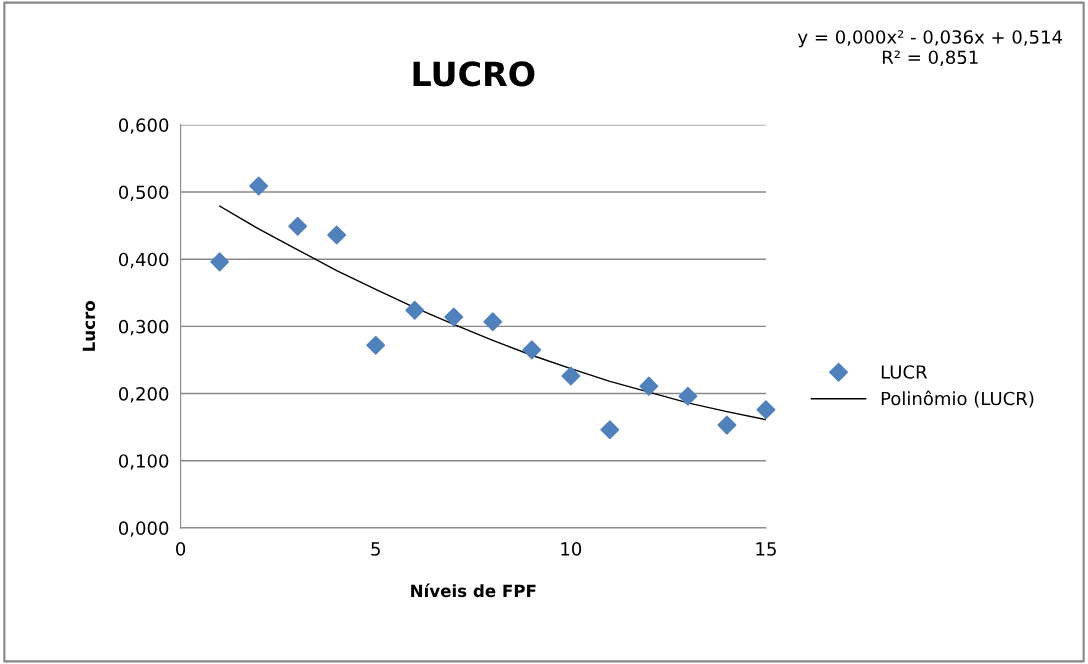 This screenshot has height=664, width=1088. What do you see at coordinates (473, 590) in the screenshot?
I see `x-axis-title: Níveis de FPF` at bounding box center [473, 590].